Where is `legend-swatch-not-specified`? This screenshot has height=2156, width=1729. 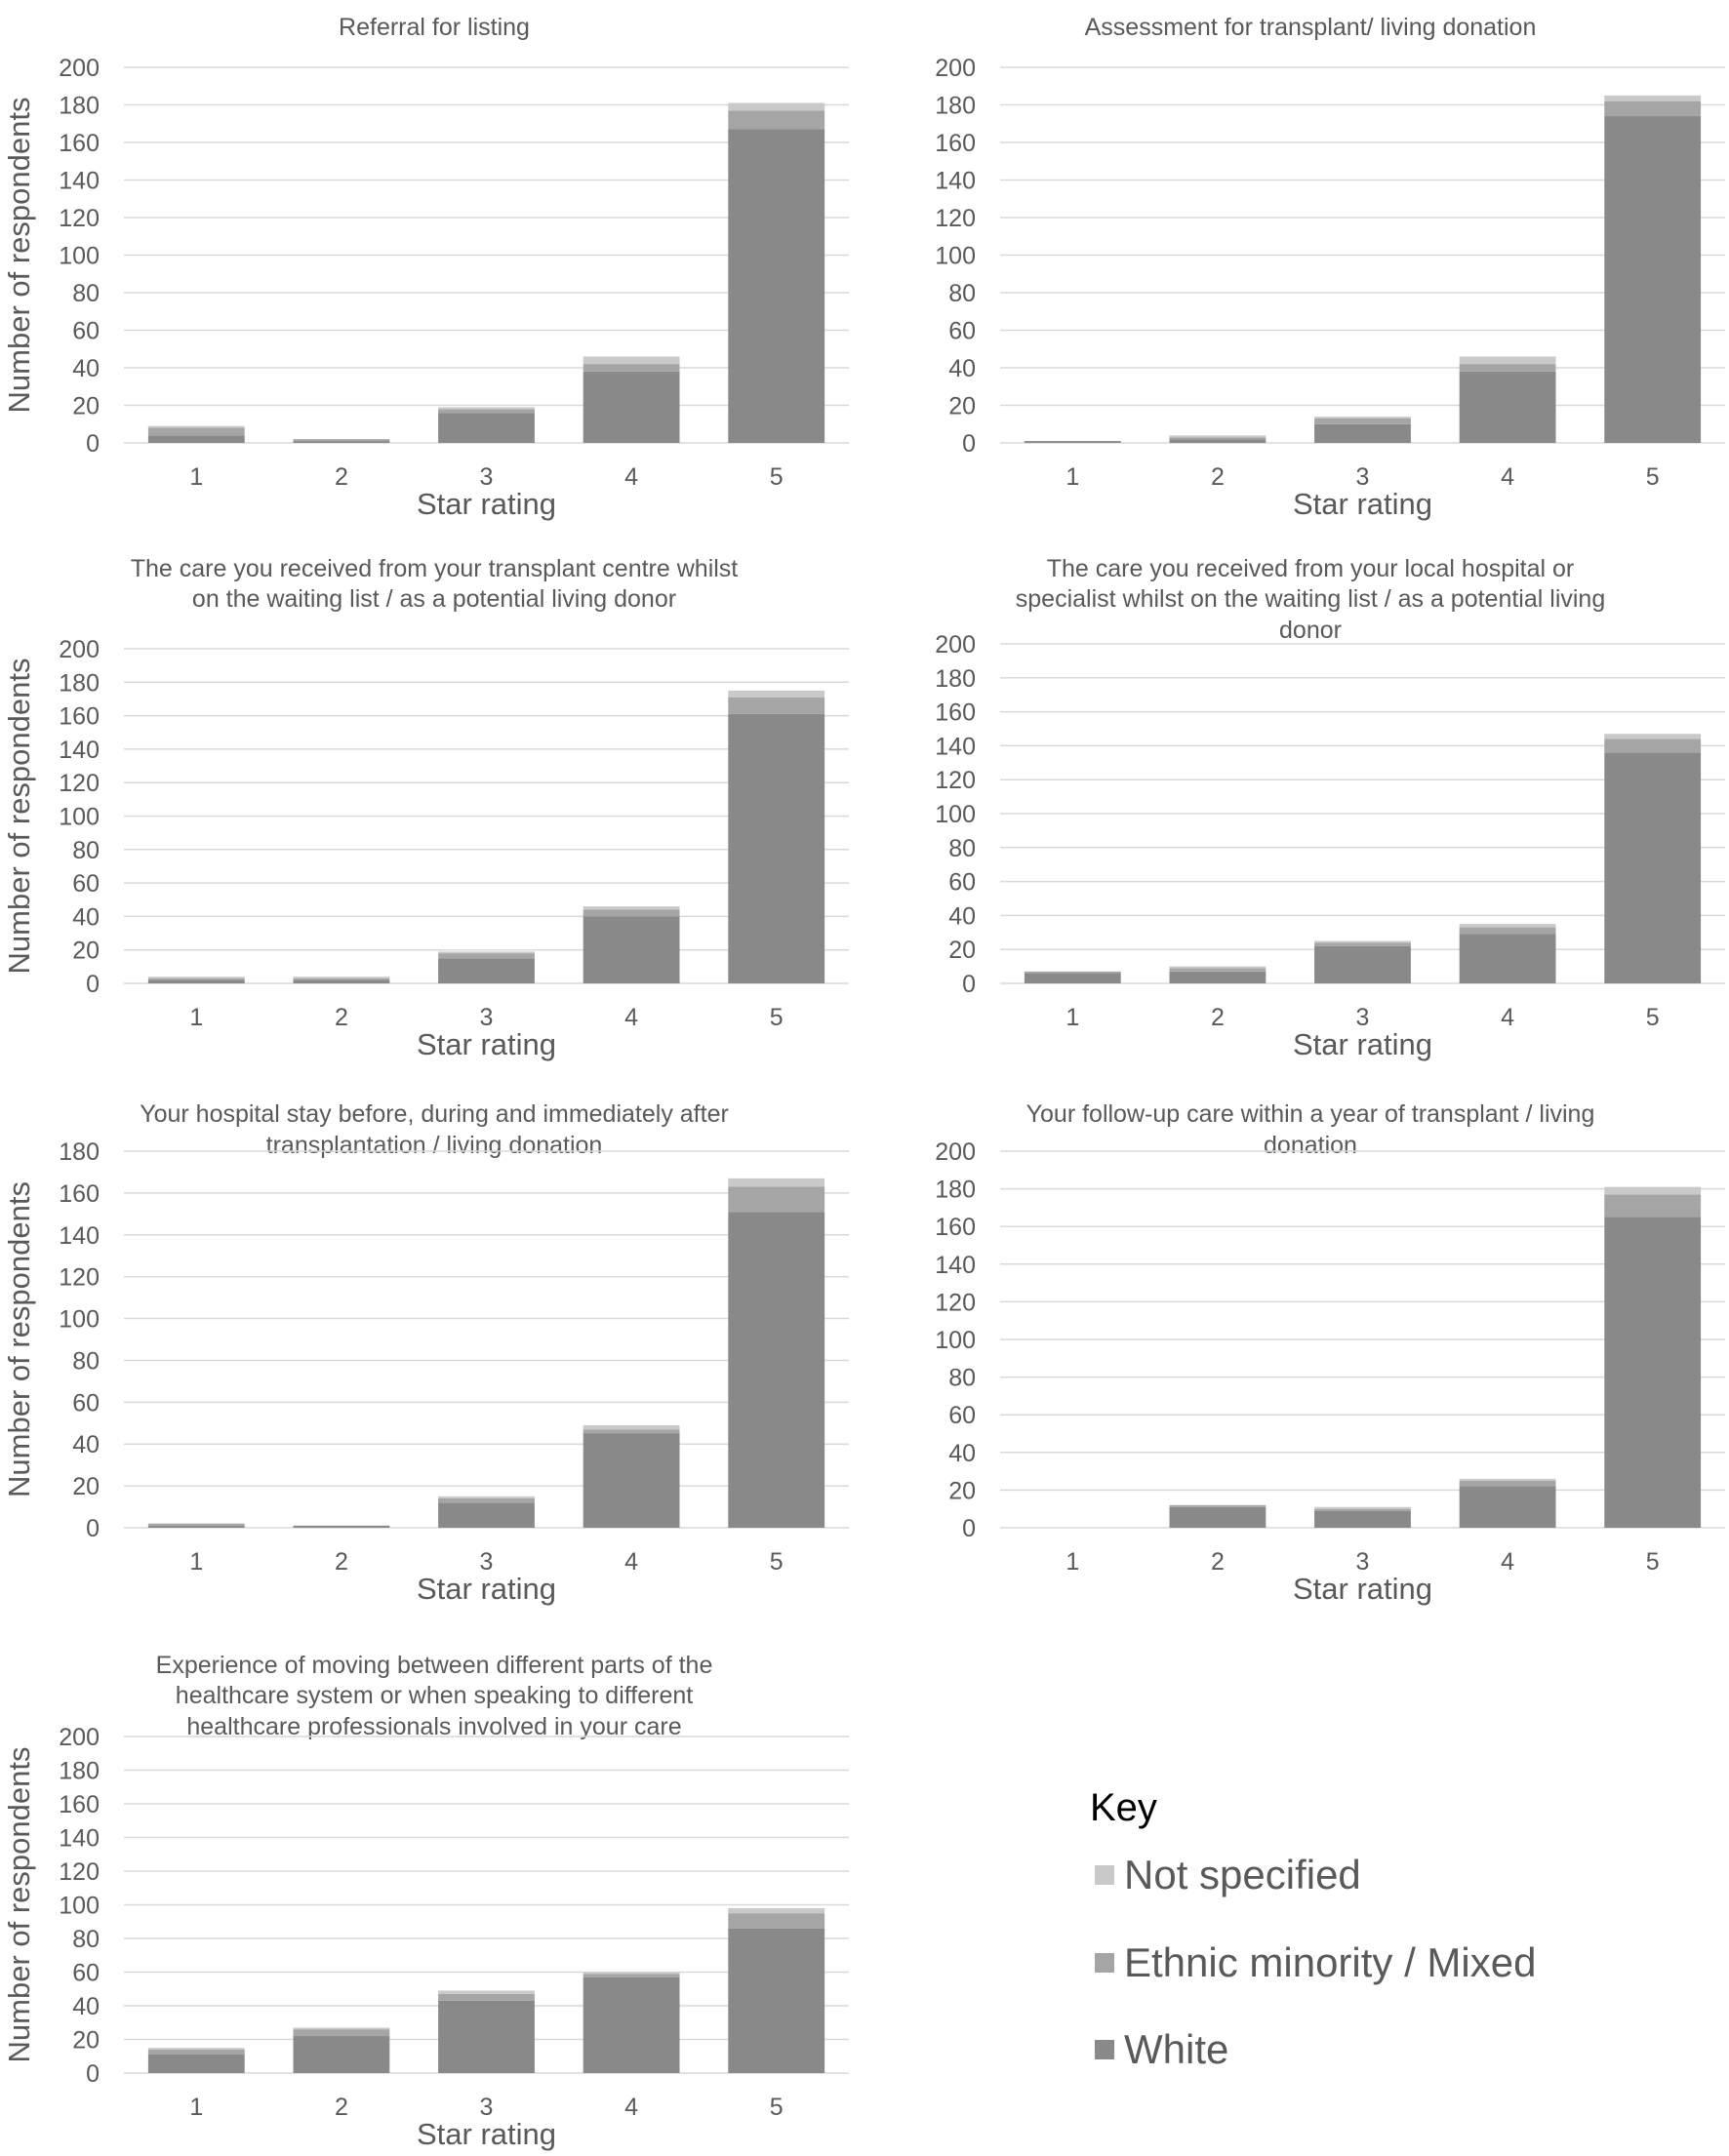 legend-swatch-not-specified is located at coordinates (1104, 1875).